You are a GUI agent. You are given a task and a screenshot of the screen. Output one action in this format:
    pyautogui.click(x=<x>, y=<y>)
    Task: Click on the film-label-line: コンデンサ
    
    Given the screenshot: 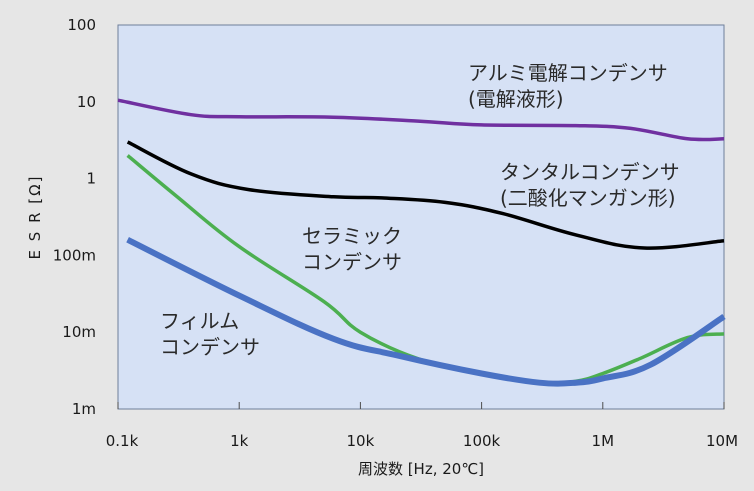 What is the action you would take?
    pyautogui.click(x=210, y=347)
    